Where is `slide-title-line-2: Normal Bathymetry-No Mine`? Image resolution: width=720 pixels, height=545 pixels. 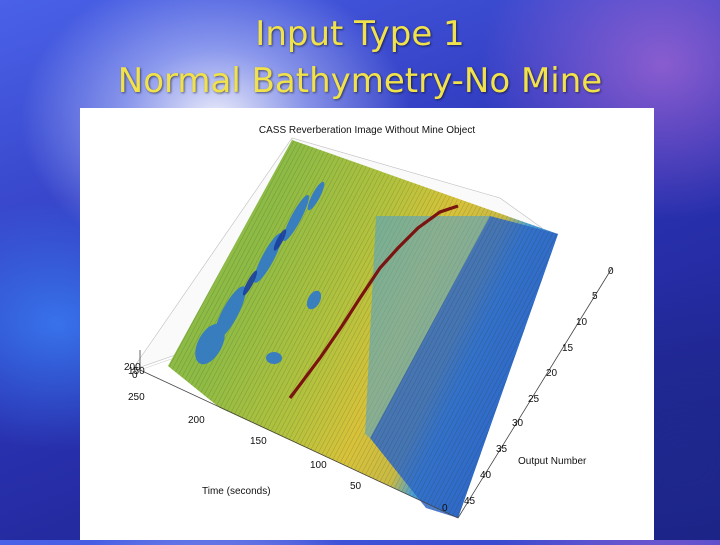 slide-title-line-2: Normal Bathymetry-No Mine is located at coordinates (360, 81).